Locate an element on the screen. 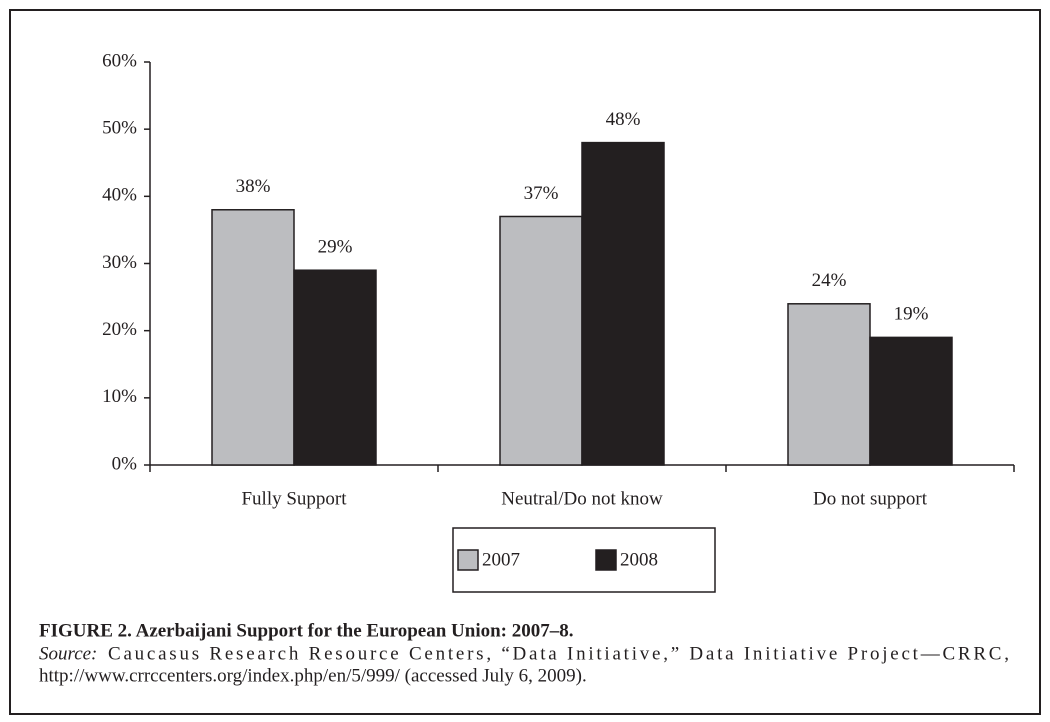 The width and height of the screenshot is (1050, 722). source-label: Source: is located at coordinates (68, 653).